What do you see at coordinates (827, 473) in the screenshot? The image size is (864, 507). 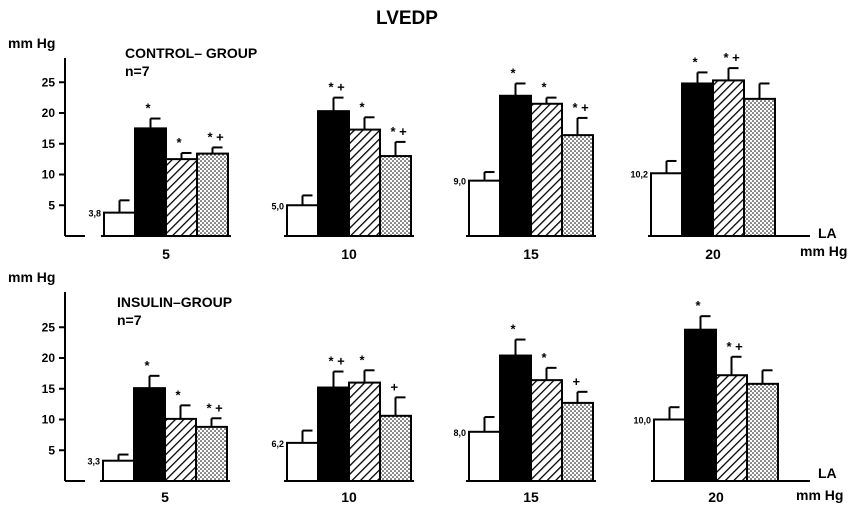 I see `panel2-xlabel-line1: LA` at bounding box center [827, 473].